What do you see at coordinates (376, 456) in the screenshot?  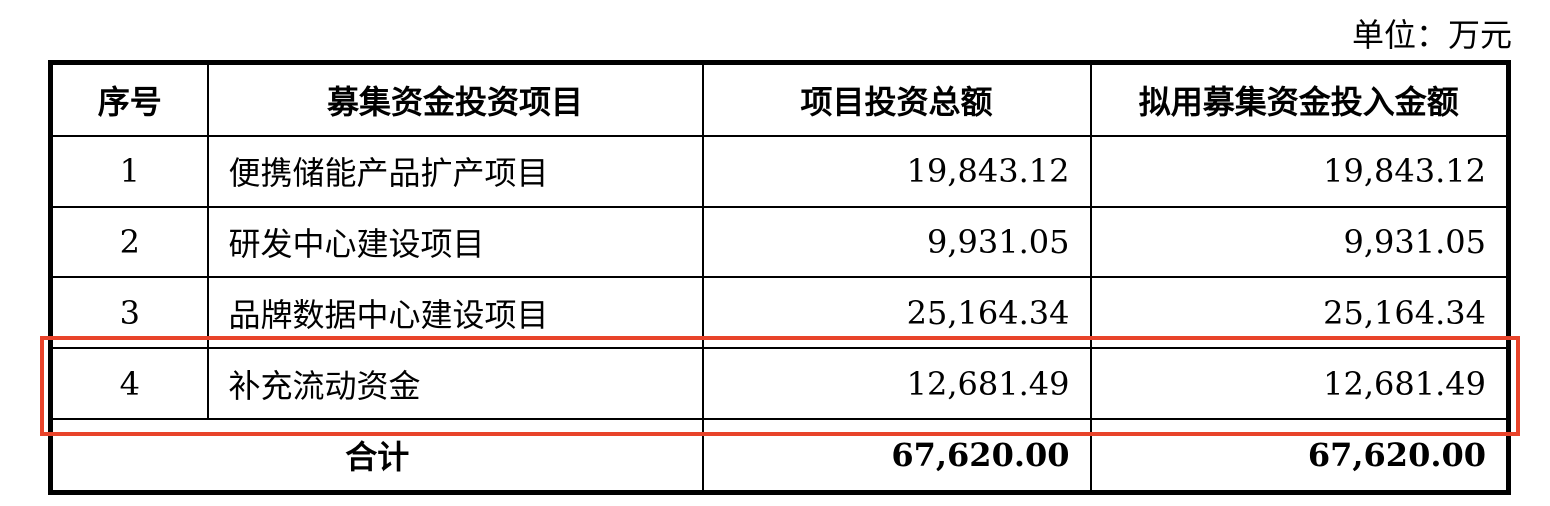 I see `total-label: 合计` at bounding box center [376, 456].